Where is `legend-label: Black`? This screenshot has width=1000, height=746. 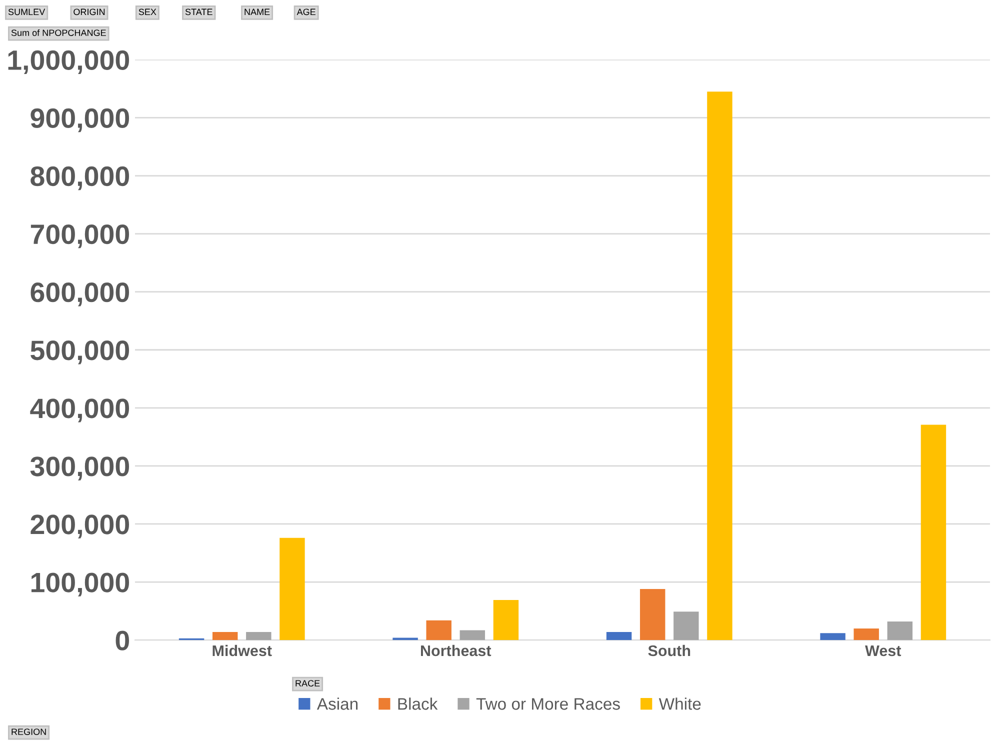
legend-label: Black is located at coordinates (418, 704).